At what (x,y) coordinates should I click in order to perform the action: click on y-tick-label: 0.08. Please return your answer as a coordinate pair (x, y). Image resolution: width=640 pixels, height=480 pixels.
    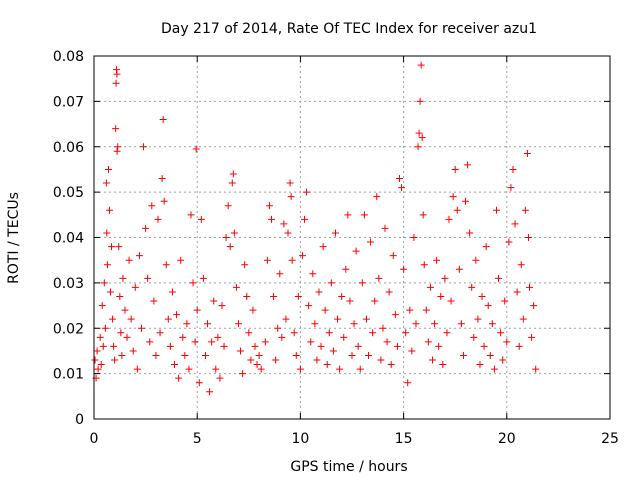
    Looking at the image, I should click on (68, 57).